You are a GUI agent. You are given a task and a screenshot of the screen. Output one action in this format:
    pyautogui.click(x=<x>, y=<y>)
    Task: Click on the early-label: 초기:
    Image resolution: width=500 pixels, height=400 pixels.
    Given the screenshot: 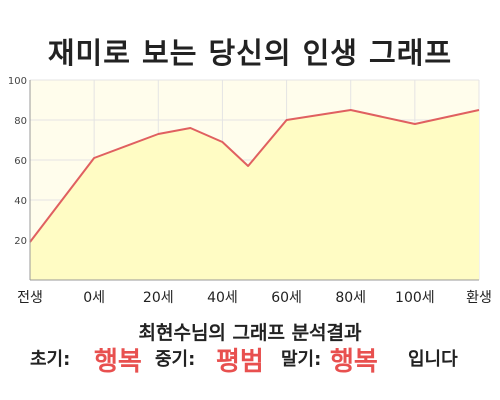 What is the action you would take?
    pyautogui.click(x=50, y=359)
    